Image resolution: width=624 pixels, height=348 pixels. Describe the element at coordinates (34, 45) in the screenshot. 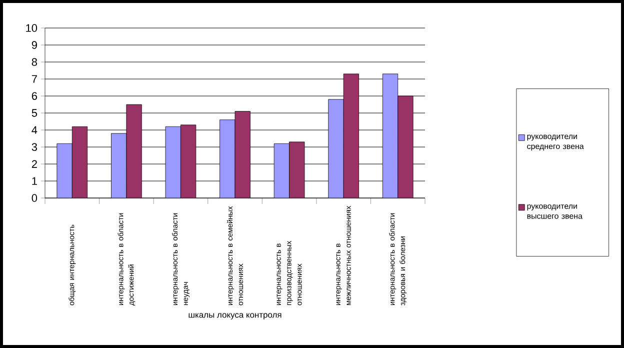

I see `y-tick-label: 9` at that location.